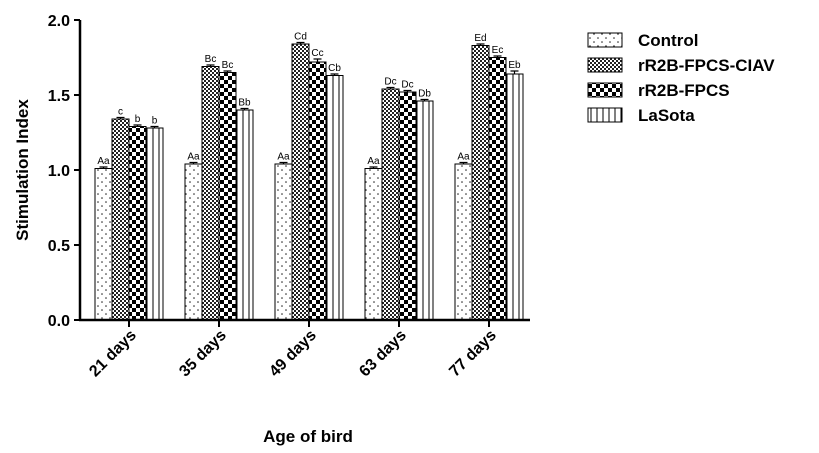  What do you see at coordinates (103, 161) in the screenshot?
I see `bar-label-0-0: Aa` at bounding box center [103, 161].